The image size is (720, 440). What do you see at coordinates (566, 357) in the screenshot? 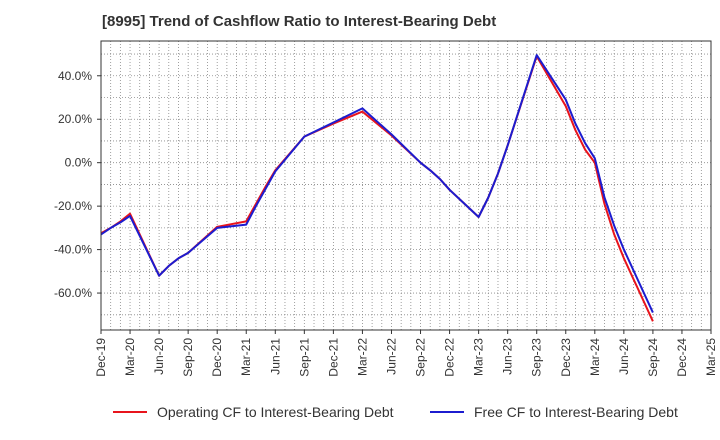
I see `x-tick-label: Dec-23` at bounding box center [566, 357].